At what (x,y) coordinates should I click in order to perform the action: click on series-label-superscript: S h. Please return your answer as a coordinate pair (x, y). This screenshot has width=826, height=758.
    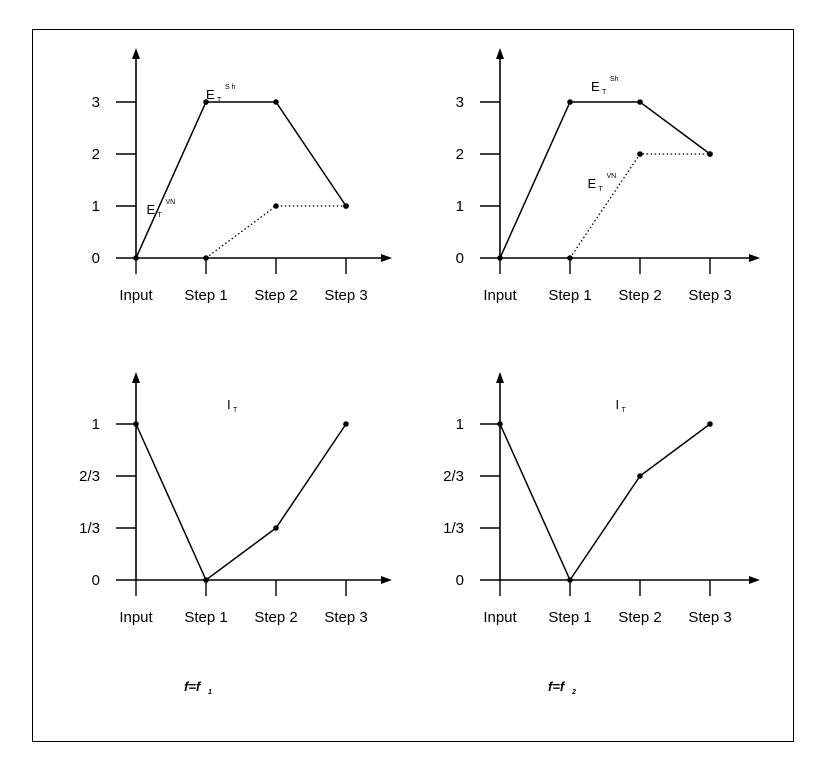
    Looking at the image, I should click on (230, 87).